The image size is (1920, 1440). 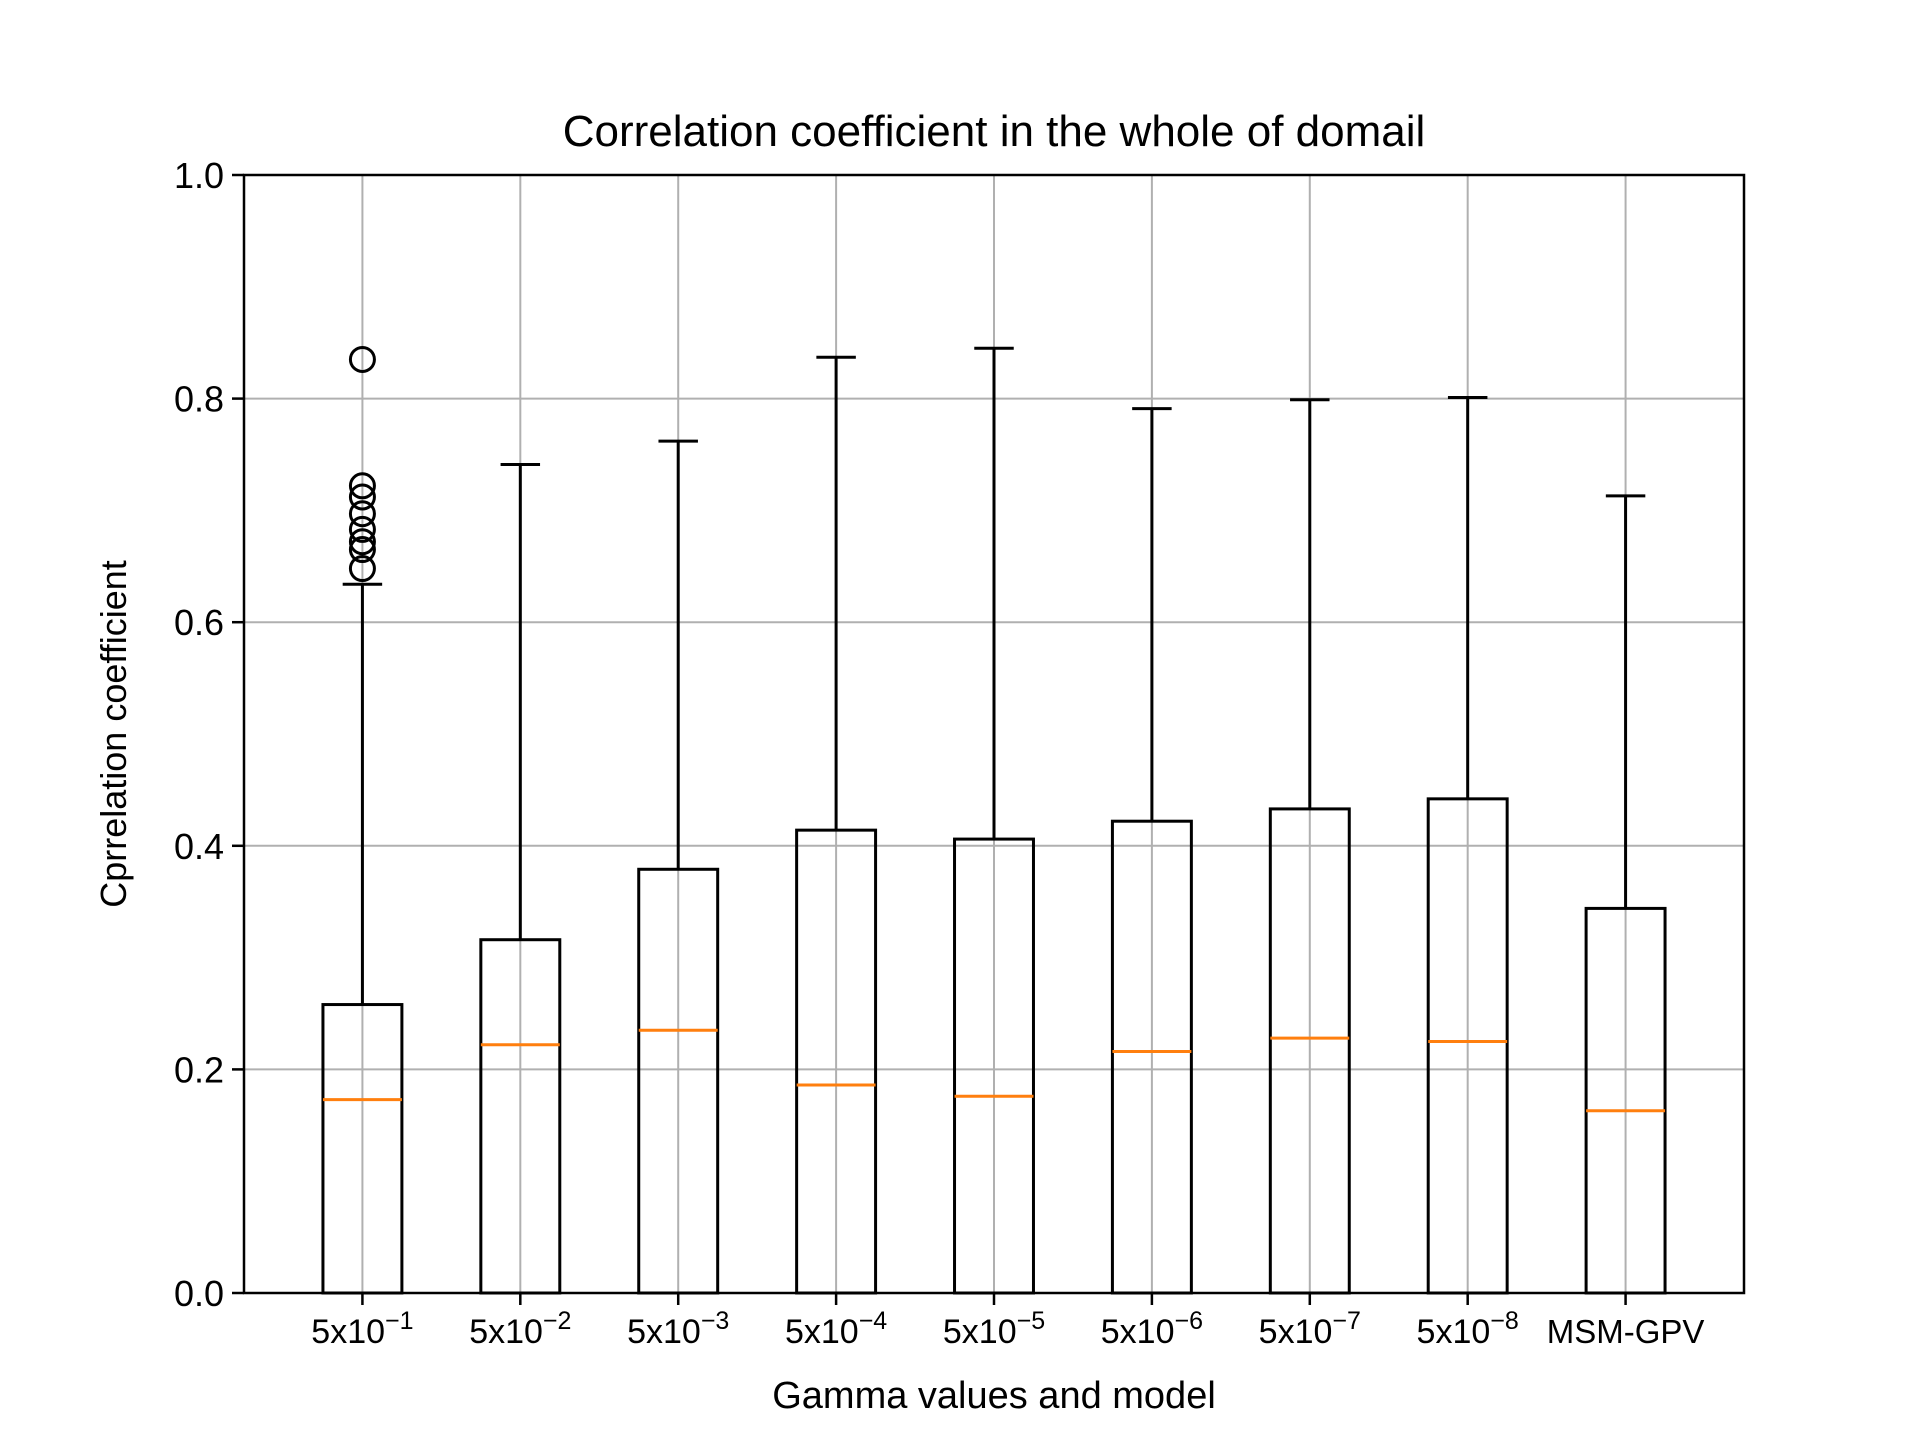 I want to click on x-tick-label-exponent: −8, so click(x=1504, y=1321).